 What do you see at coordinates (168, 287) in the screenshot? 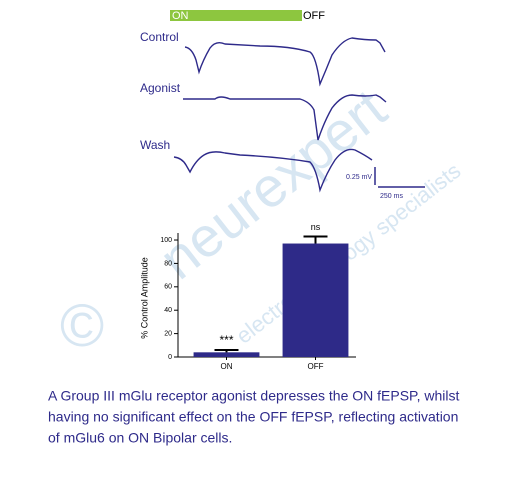
I see `y-tick-label: 60` at bounding box center [168, 287].